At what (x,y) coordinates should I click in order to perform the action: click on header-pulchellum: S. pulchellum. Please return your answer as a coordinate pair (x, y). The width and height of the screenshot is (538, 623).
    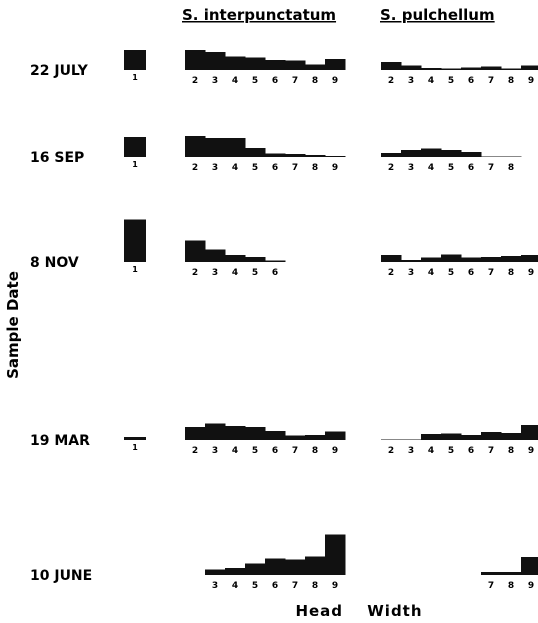
    Looking at the image, I should click on (437, 15).